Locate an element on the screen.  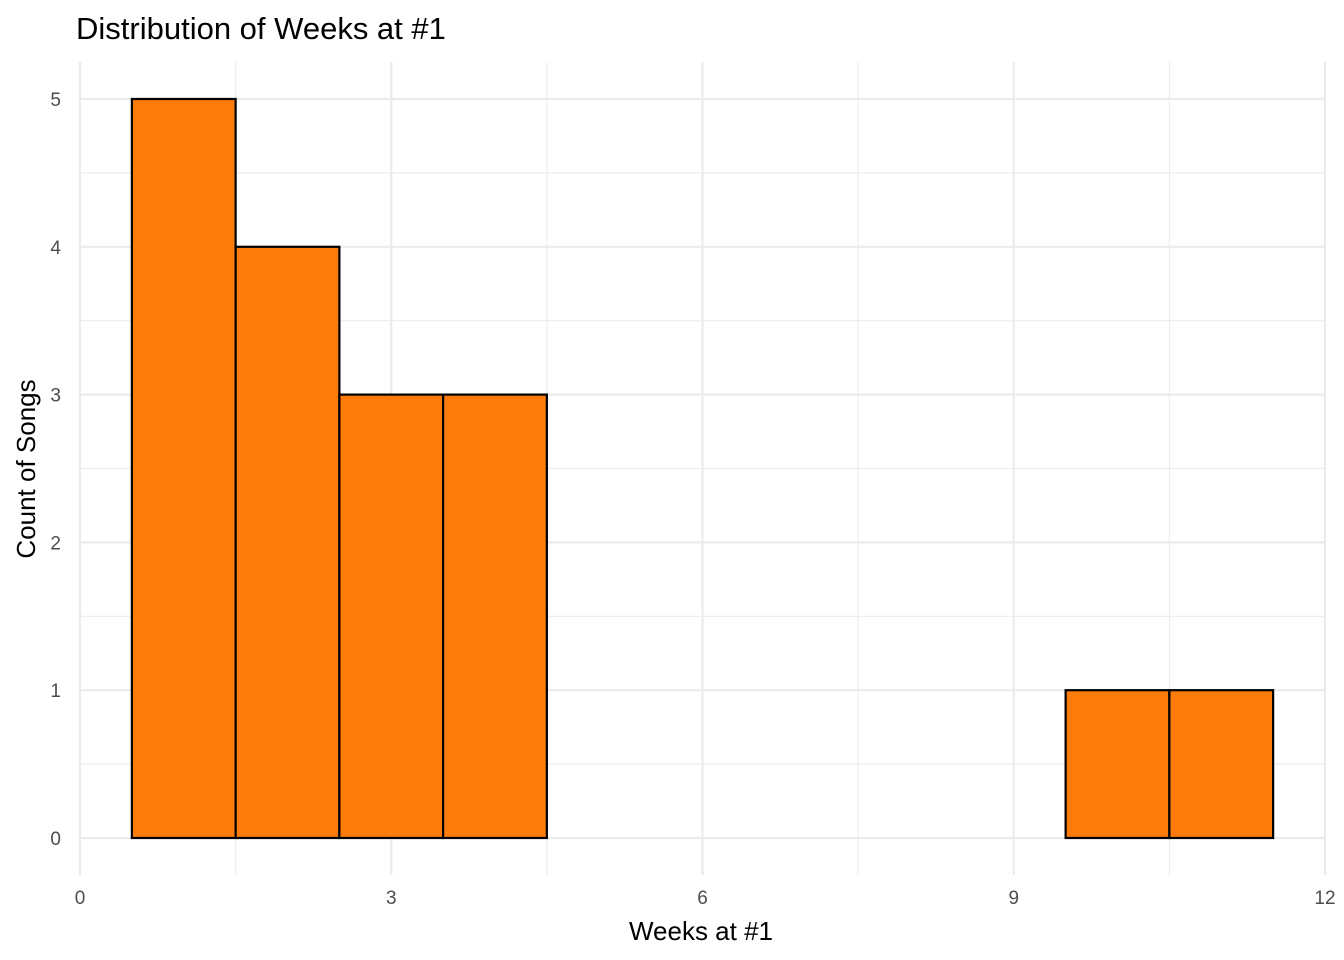
y-tick-label: 3 is located at coordinates (55, 396).